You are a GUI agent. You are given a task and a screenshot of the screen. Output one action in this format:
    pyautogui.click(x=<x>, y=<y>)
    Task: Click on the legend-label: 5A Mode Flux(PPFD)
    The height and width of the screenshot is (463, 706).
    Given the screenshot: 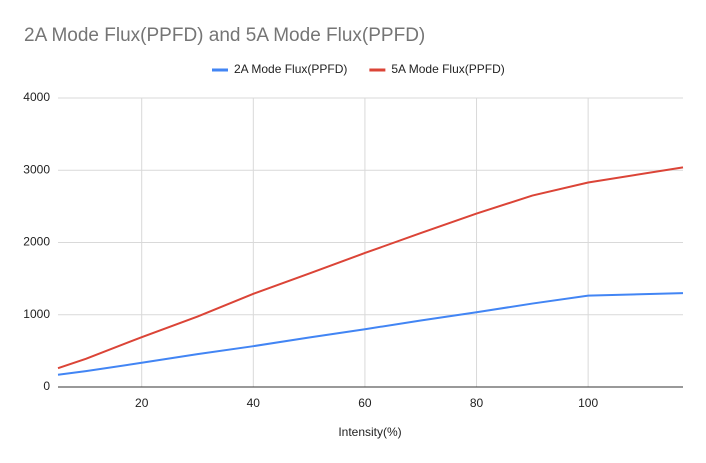 What is the action you would take?
    pyautogui.click(x=447, y=69)
    